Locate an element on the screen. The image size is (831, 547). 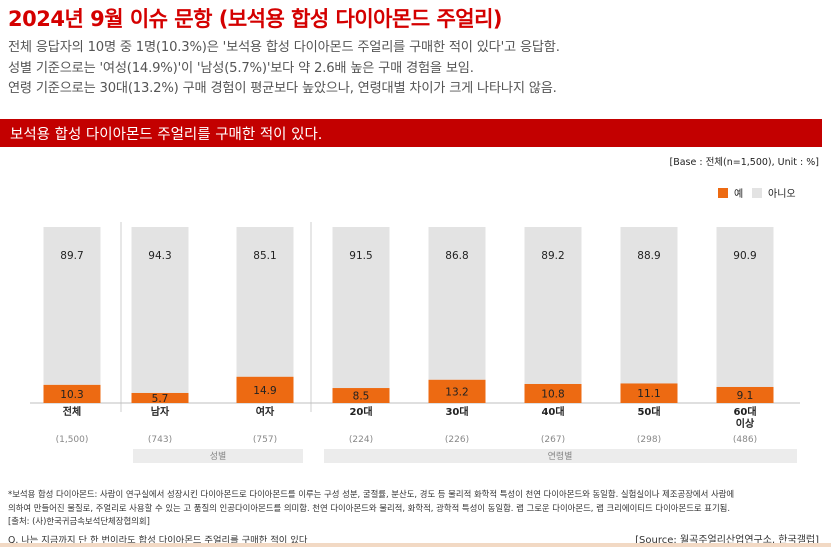
data-label-no: 88.9 is located at coordinates (648, 256).